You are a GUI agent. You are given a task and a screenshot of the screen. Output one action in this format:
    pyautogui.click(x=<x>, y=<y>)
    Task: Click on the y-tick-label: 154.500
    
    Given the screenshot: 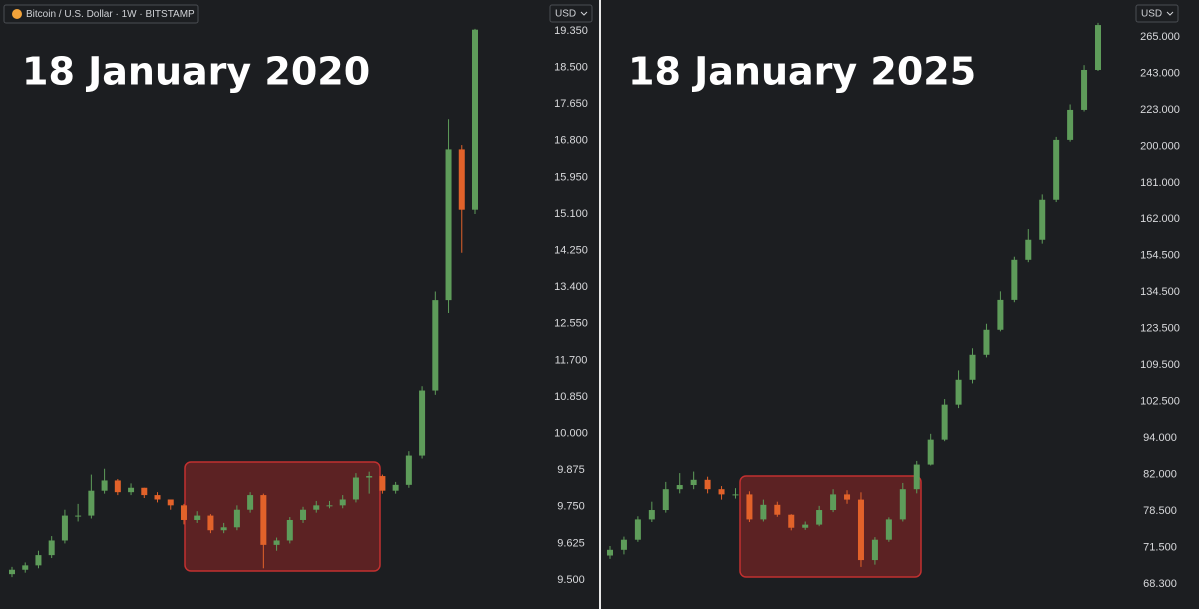 What is the action you would take?
    pyautogui.click(x=1160, y=256)
    